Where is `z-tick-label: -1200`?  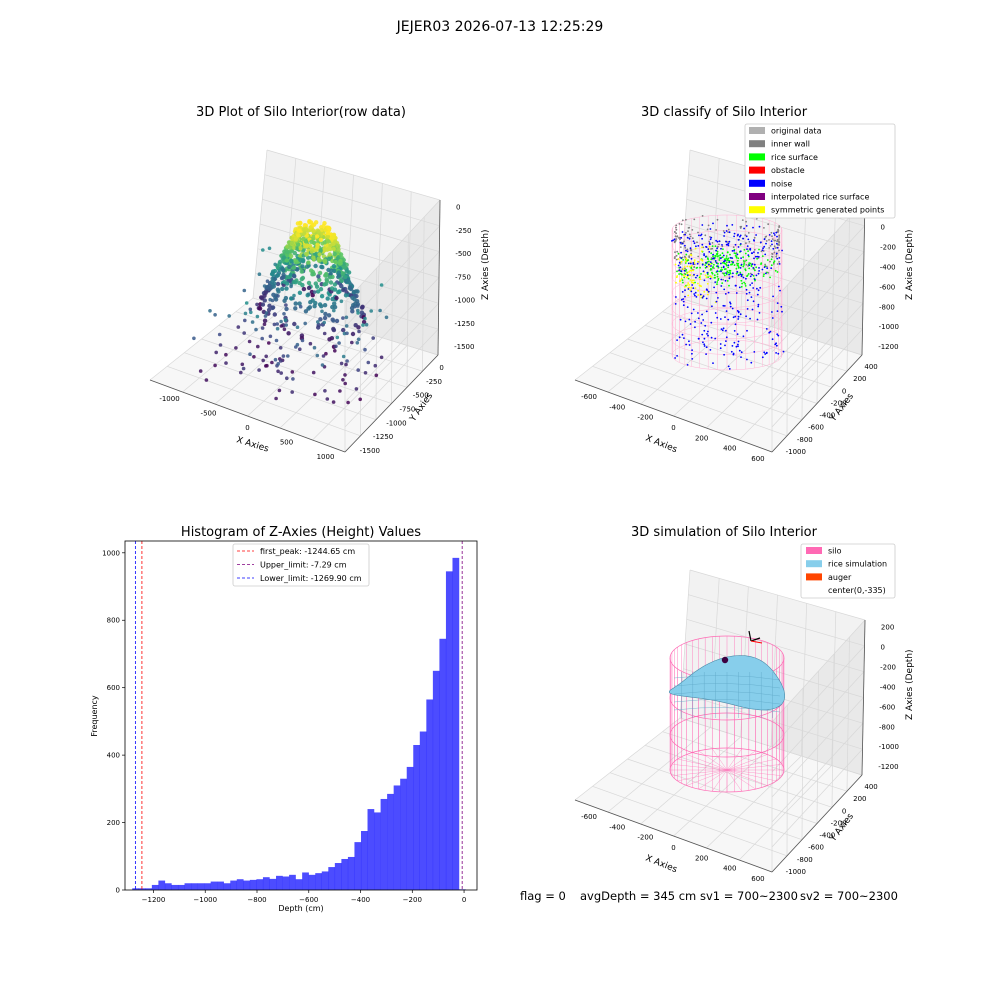 z-tick-label: -1200 is located at coordinates (888, 767).